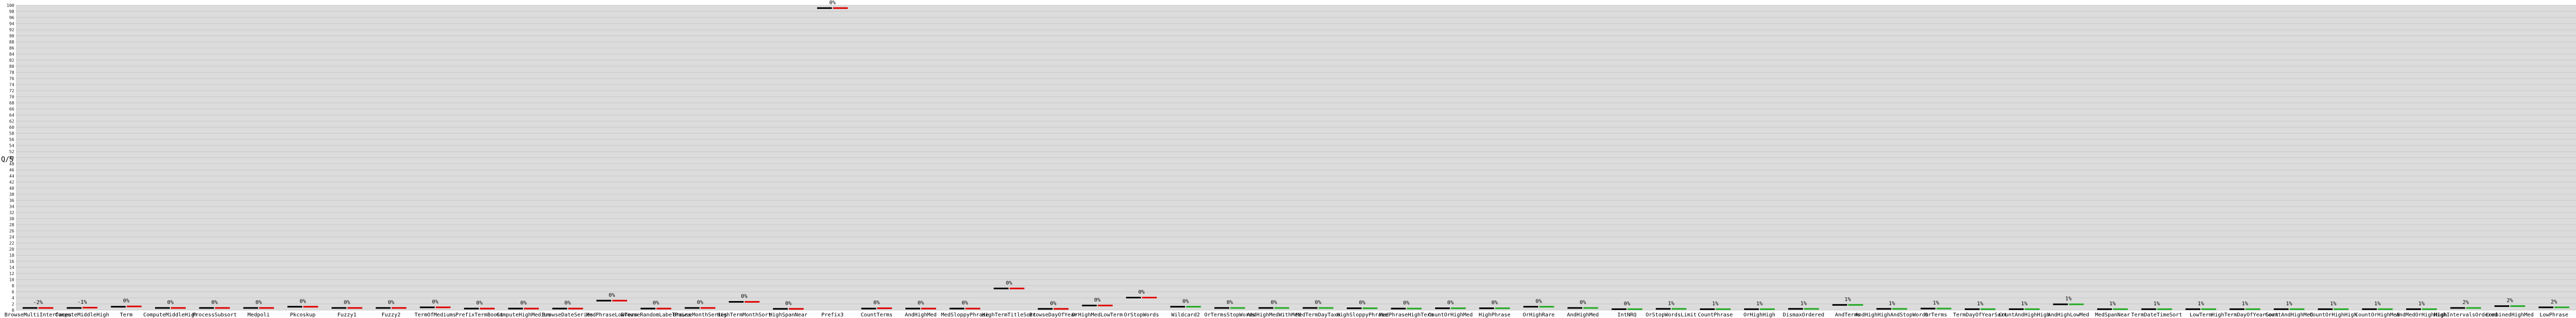  What do you see at coordinates (13, 304) in the screenshot?
I see `y-tick-label: 2` at bounding box center [13, 304].